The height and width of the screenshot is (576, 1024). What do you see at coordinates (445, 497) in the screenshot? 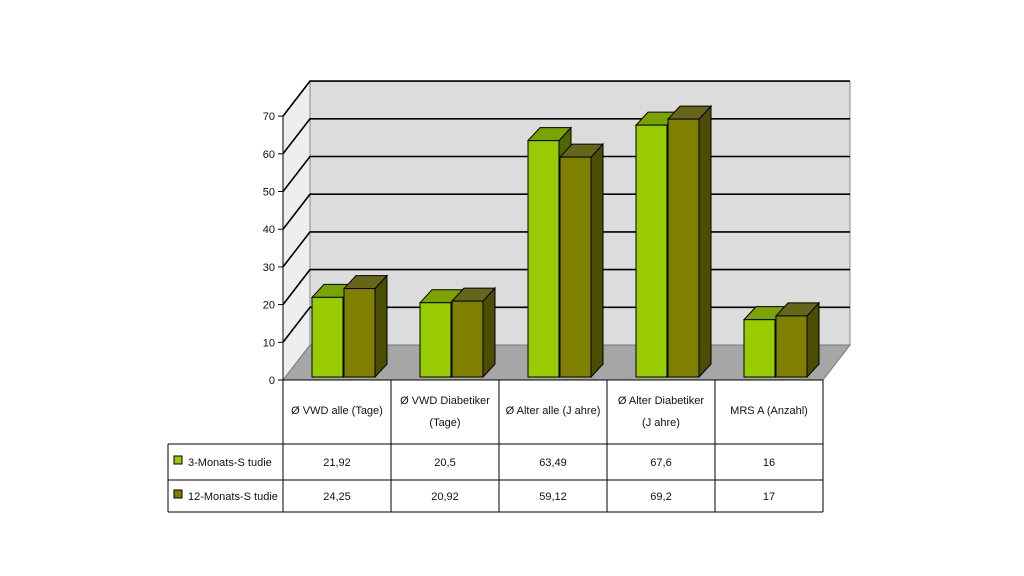
I see `data-label: 20,92` at bounding box center [445, 497].